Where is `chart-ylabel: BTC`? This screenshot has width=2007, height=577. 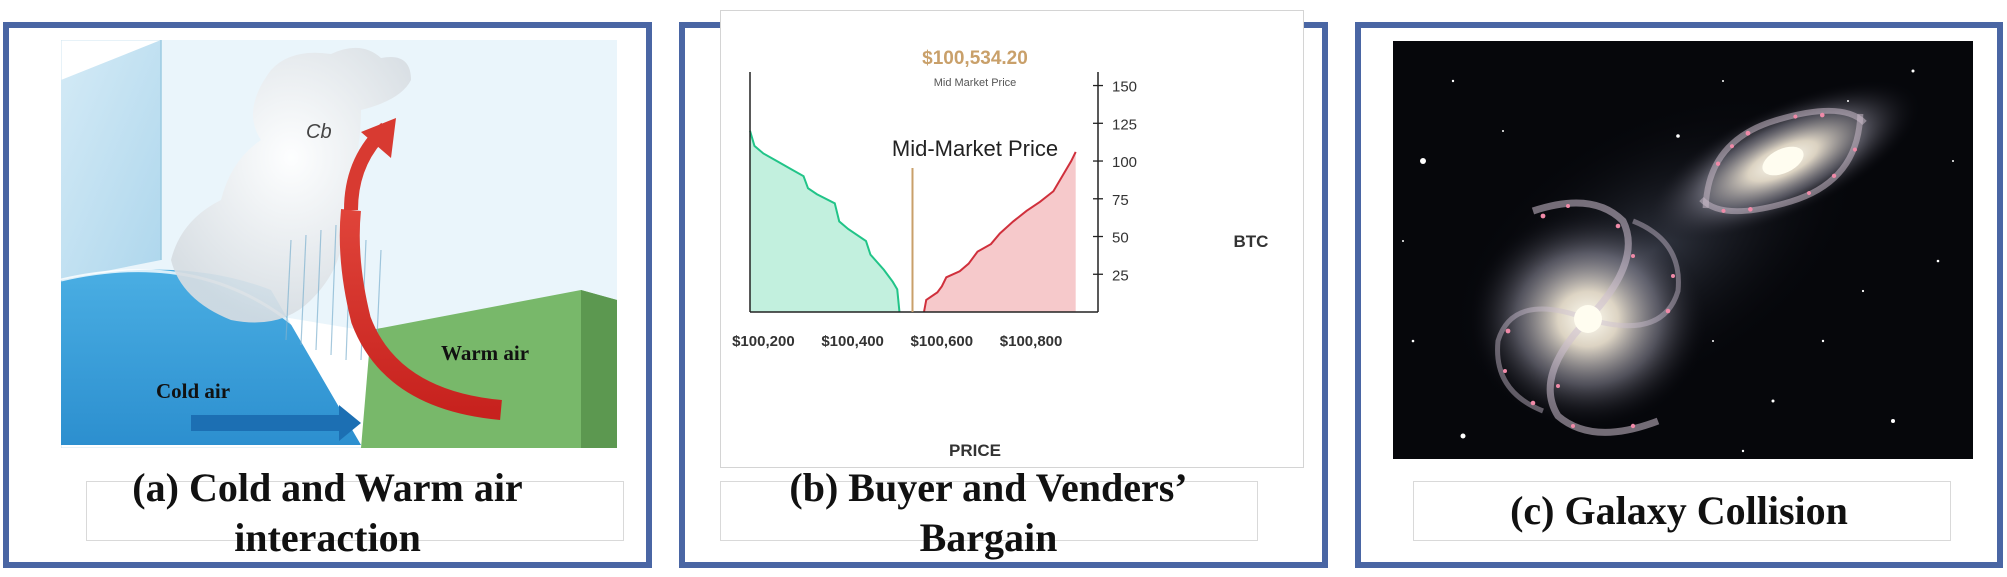
chart-ylabel: BTC is located at coordinates (1251, 241).